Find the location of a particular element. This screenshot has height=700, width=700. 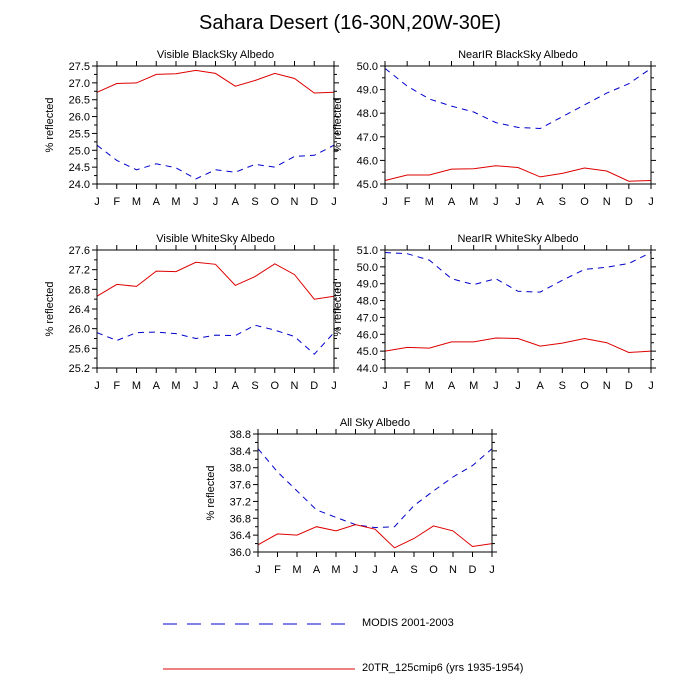

panel-title: NearIR BlackSky Albedo is located at coordinates (518, 55).